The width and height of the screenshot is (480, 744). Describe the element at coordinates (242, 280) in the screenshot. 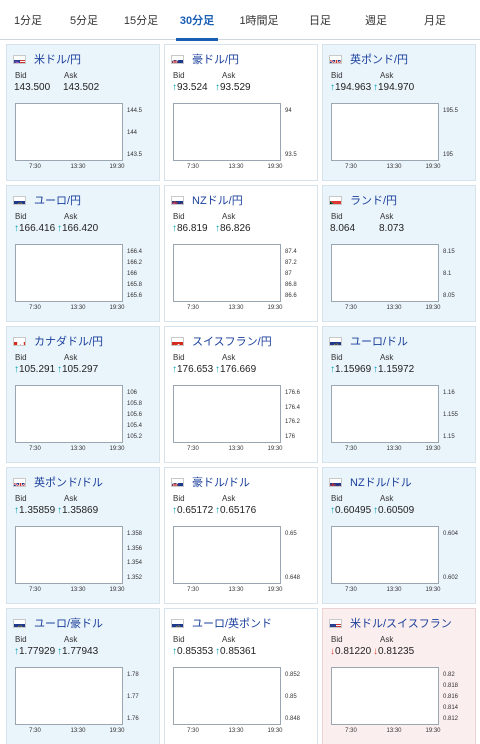

I see `candlestick-chart: 87.4 87.2 87 86.8 86.6 7:30 13:30 19:30` at that location.